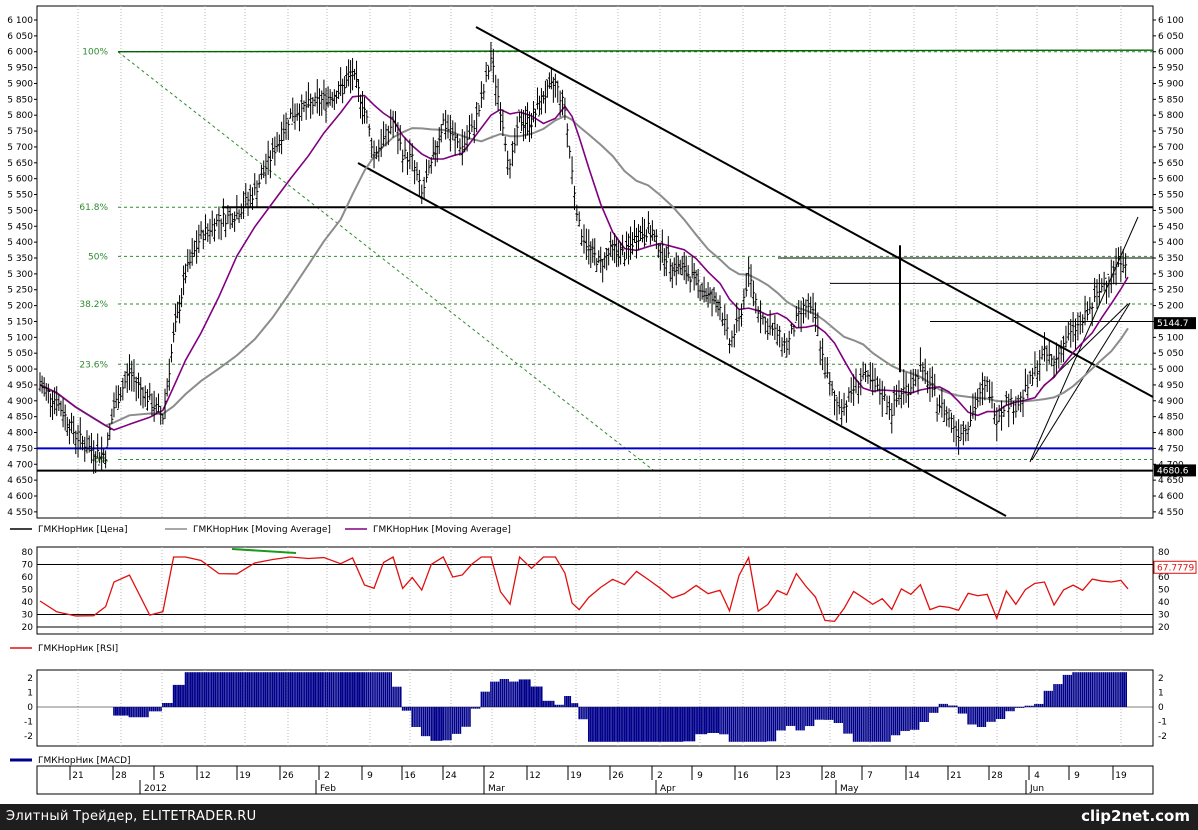 The height and width of the screenshot is (830, 1198). Describe the element at coordinates (93, 365) in the screenshot. I see `fib-label: 23.6%` at that location.